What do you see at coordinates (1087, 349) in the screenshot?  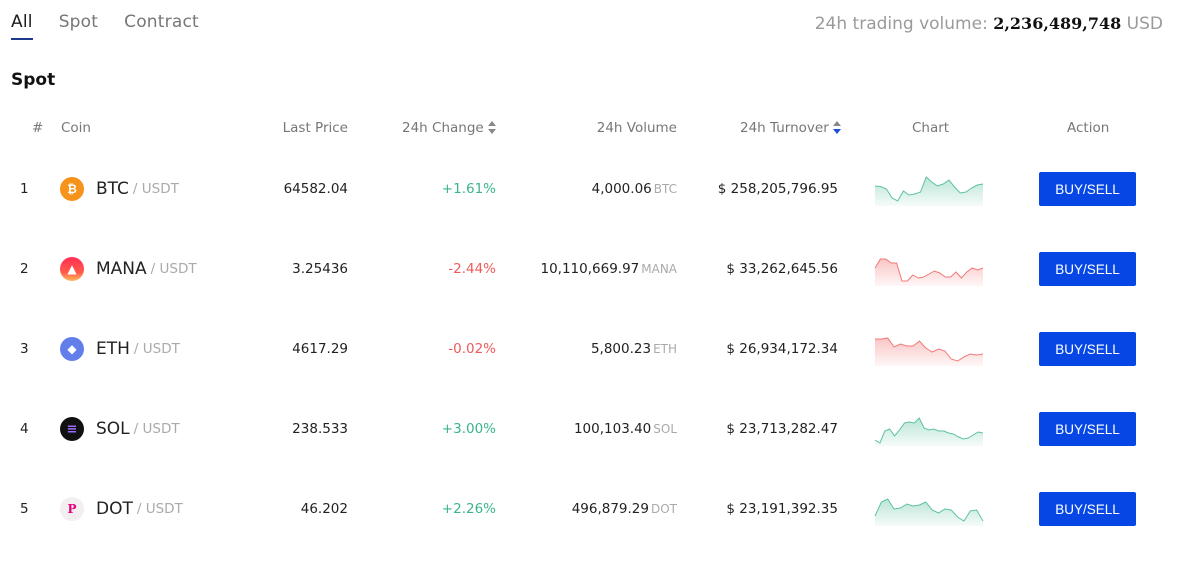 I see `buy-sell-button-eth: BUY/SELL` at bounding box center [1087, 349].